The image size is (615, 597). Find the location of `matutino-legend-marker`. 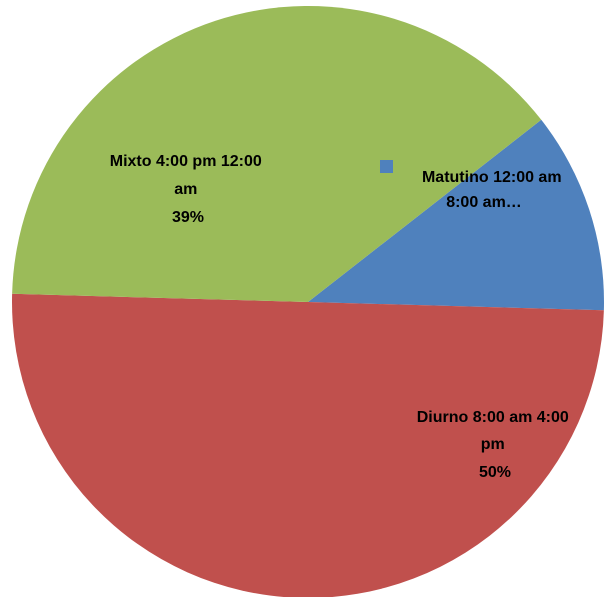

matutino-legend-marker is located at coordinates (386, 166).